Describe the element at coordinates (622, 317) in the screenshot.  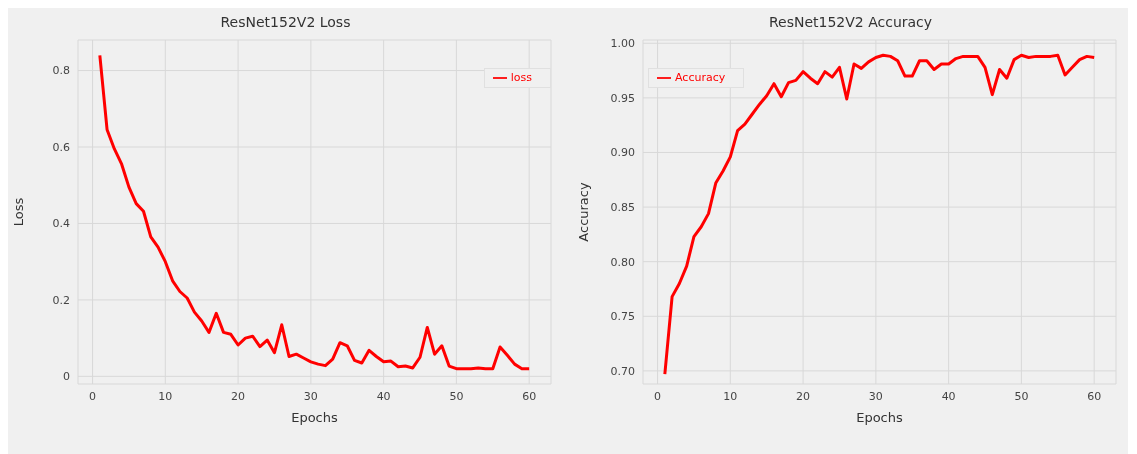
I see `y-tick-label: 0.75` at that location.